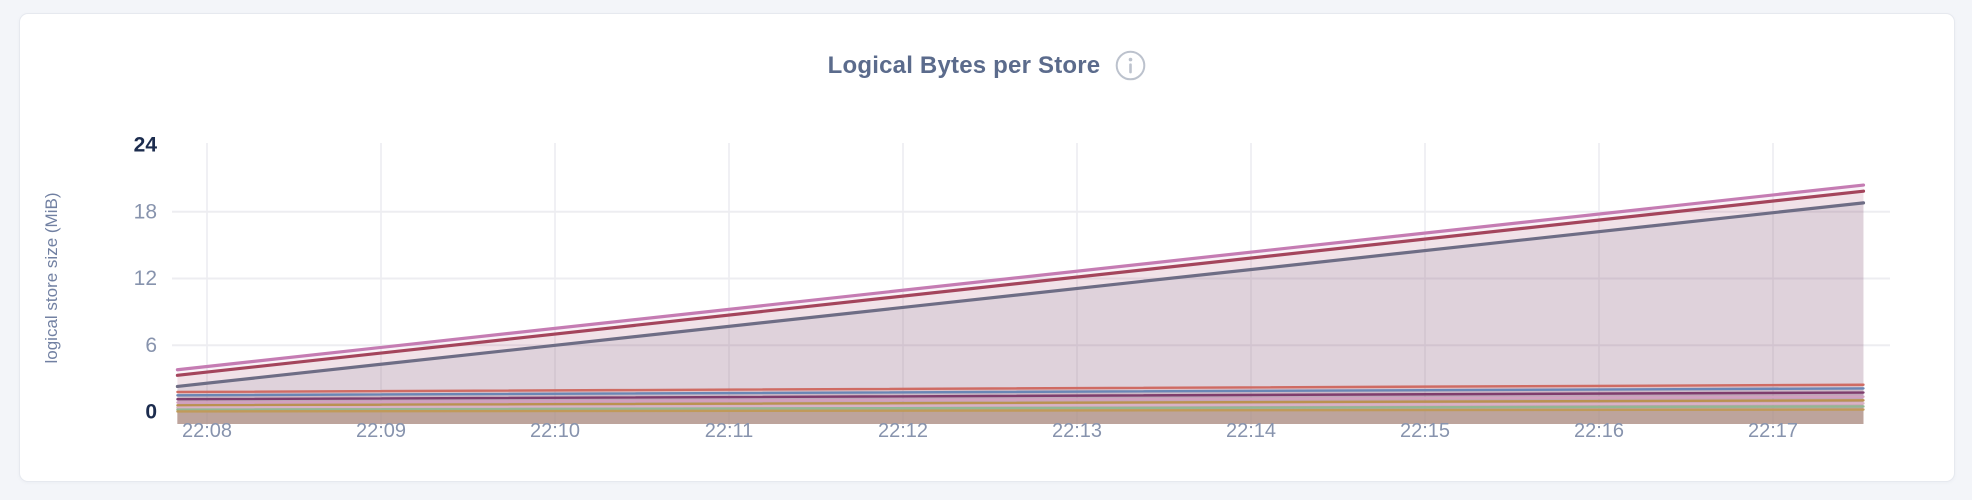 The image size is (1972, 500). What do you see at coordinates (151, 345) in the screenshot?
I see `y-tick-label: 6` at bounding box center [151, 345].